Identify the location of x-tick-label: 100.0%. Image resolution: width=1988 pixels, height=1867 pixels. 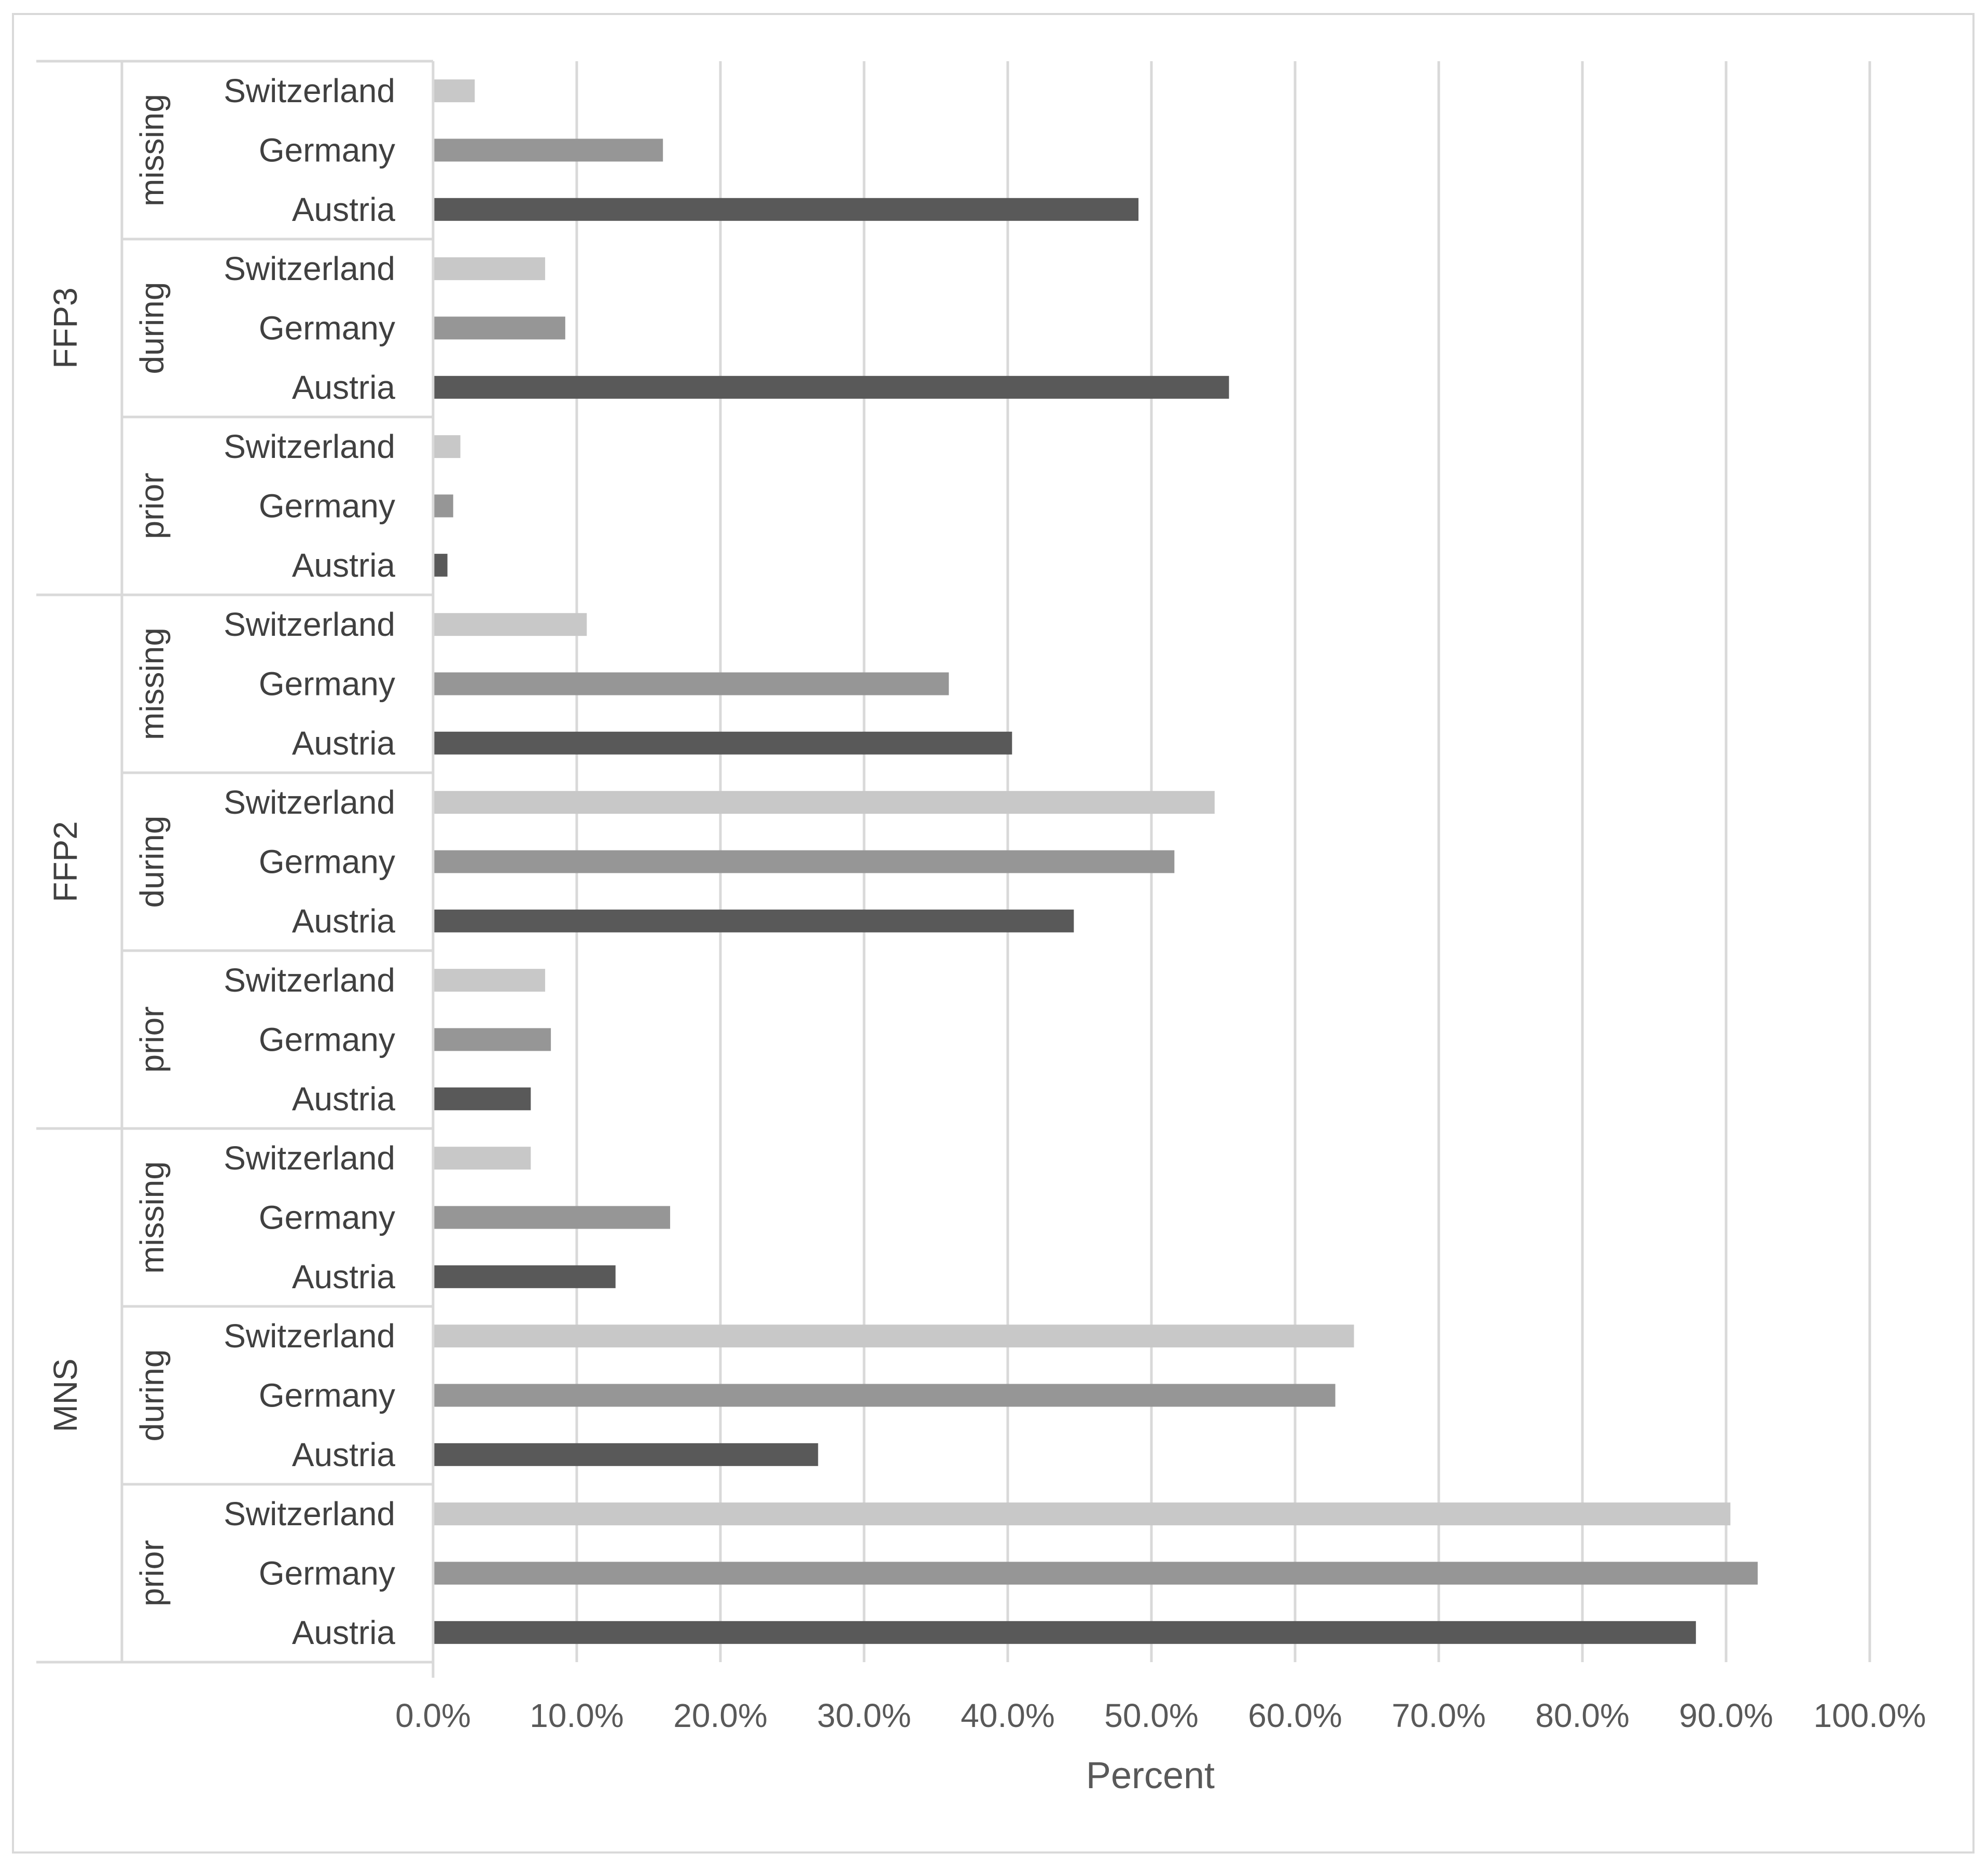
(1869, 1715).